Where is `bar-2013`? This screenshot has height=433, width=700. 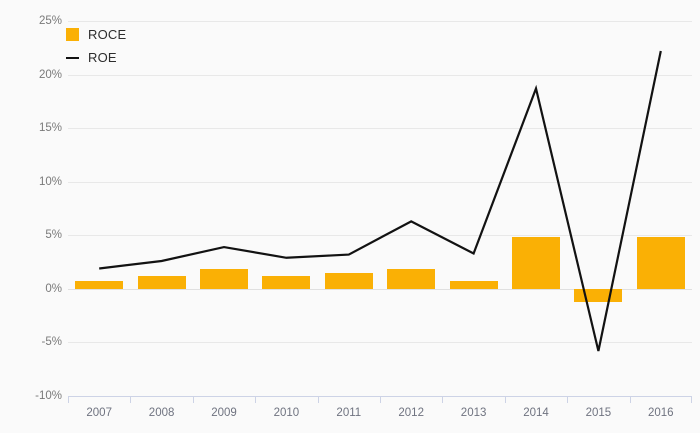
bar-2013 is located at coordinates (473, 285).